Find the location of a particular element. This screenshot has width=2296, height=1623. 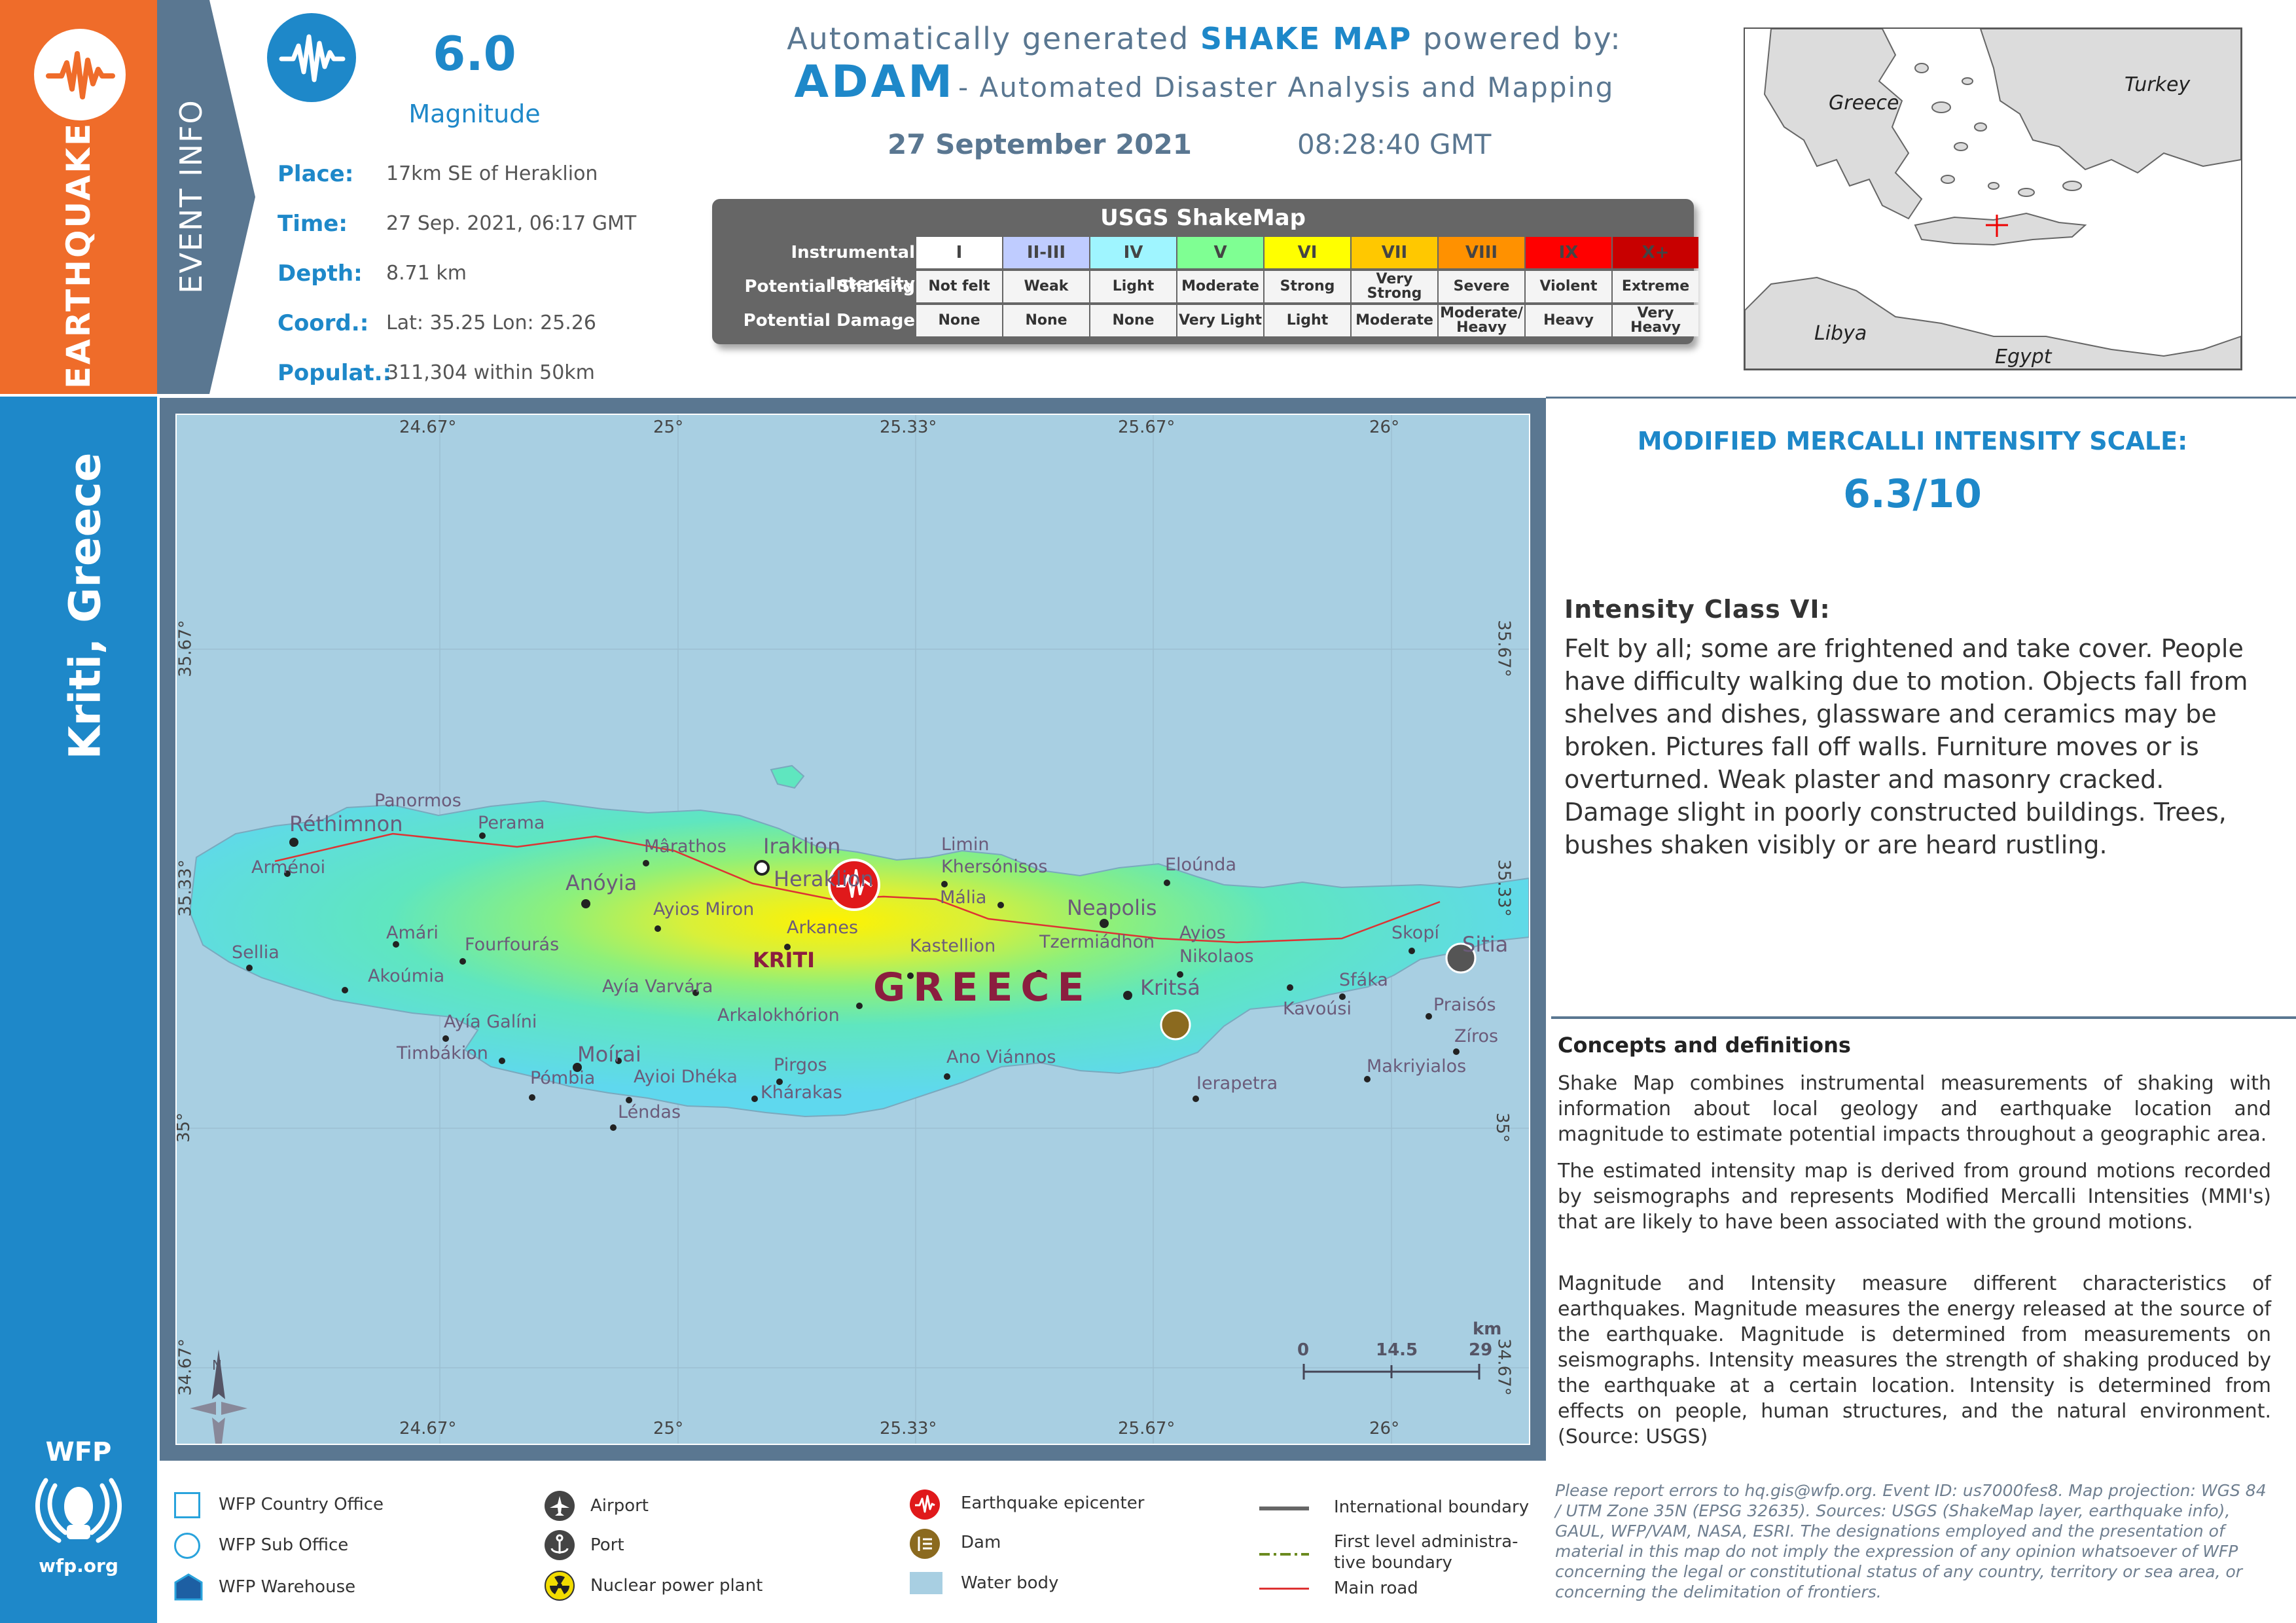

lat-tick-left-1: 35.67° is located at coordinates (186, 648).